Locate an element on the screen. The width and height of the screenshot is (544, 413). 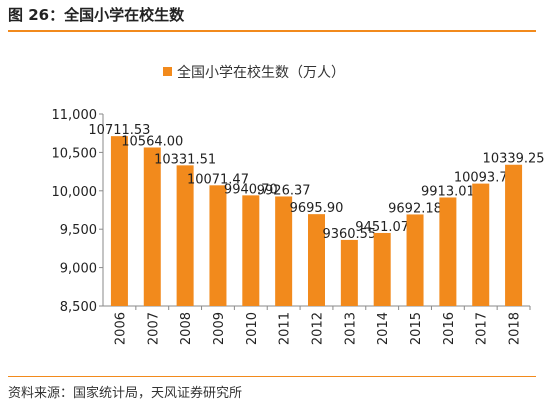
x-tick-label: 2006 is located at coordinates (120, 328).